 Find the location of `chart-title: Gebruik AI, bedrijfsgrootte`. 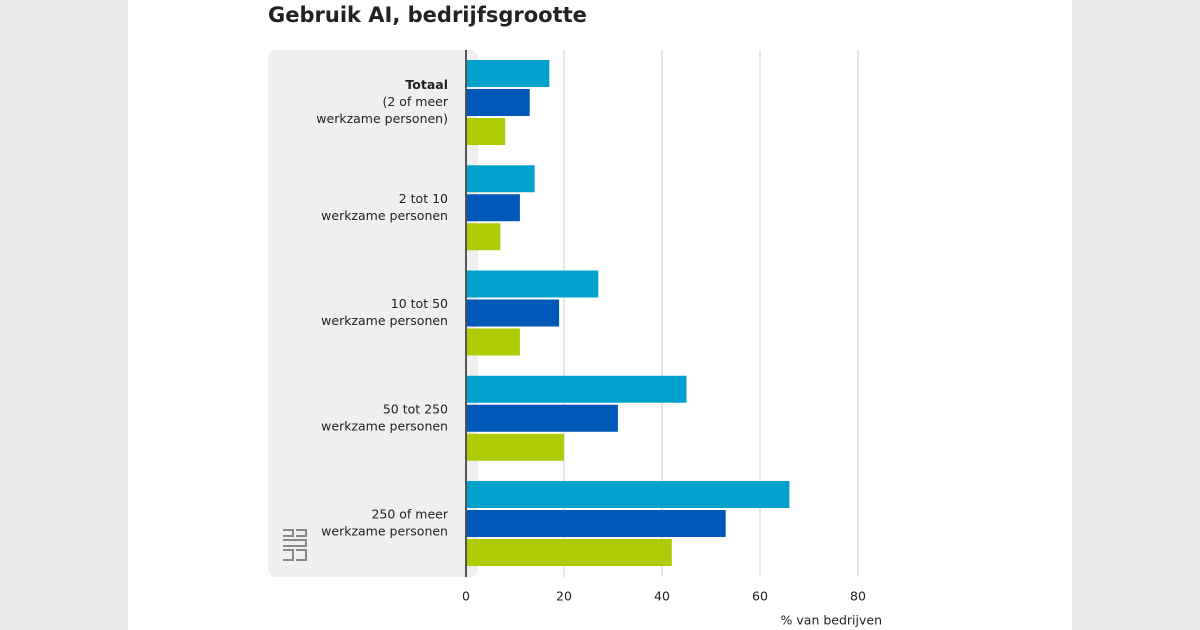

chart-title: Gebruik AI, bedrijfsgrootte is located at coordinates (427, 15).